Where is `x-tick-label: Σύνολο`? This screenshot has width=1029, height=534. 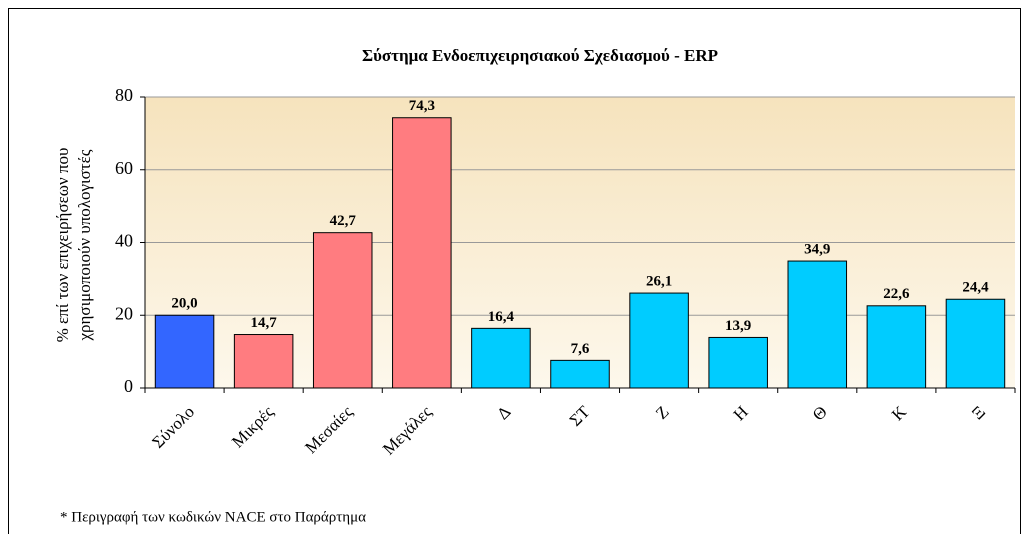 x-tick-label: Σύνολο is located at coordinates (173, 427).